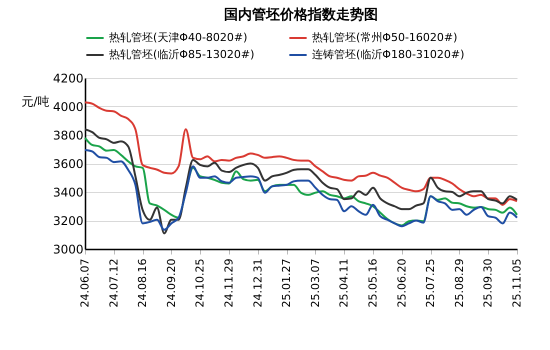 Image resolution: width=550 pixels, height=350 pixels. Describe the element at coordinates (68, 221) in the screenshot. I see `y-tick-label: 3200` at that location.